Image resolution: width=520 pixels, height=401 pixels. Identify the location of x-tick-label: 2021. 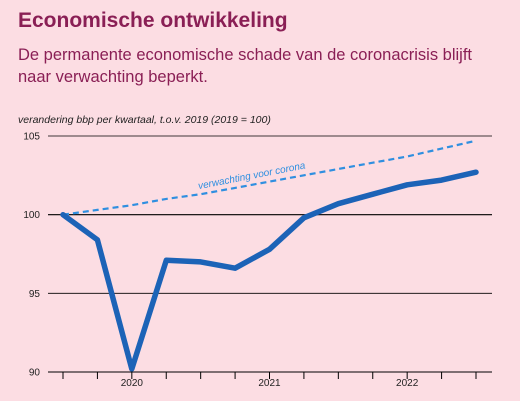
(269, 383).